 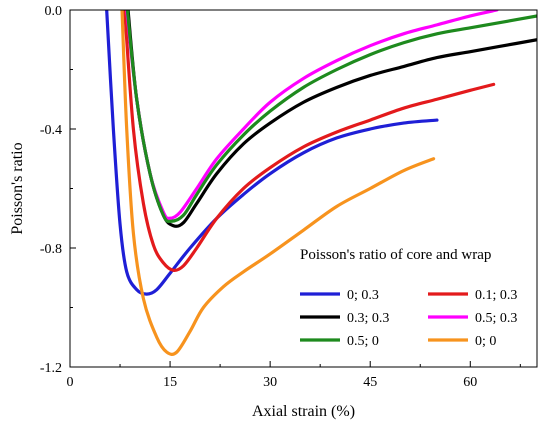 I want to click on x-tick-label: 60, so click(x=470, y=382).